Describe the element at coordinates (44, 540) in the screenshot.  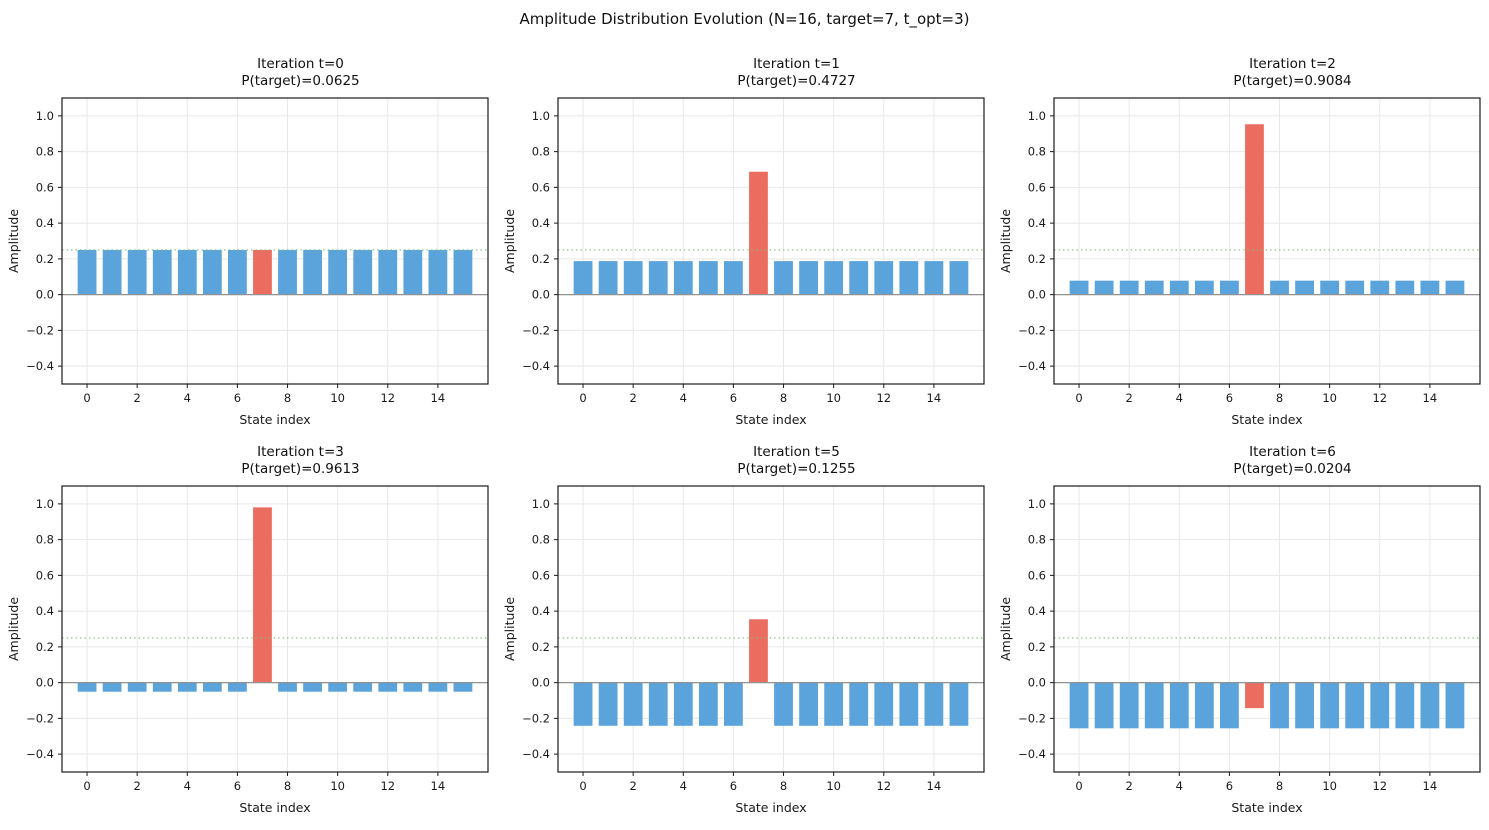
I see `y-tick-label: 0.8` at that location.